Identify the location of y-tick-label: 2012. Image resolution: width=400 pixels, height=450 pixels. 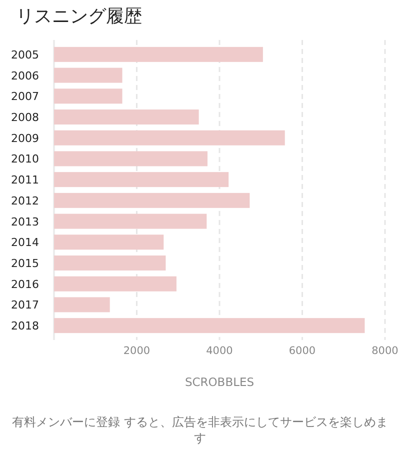
(25, 201).